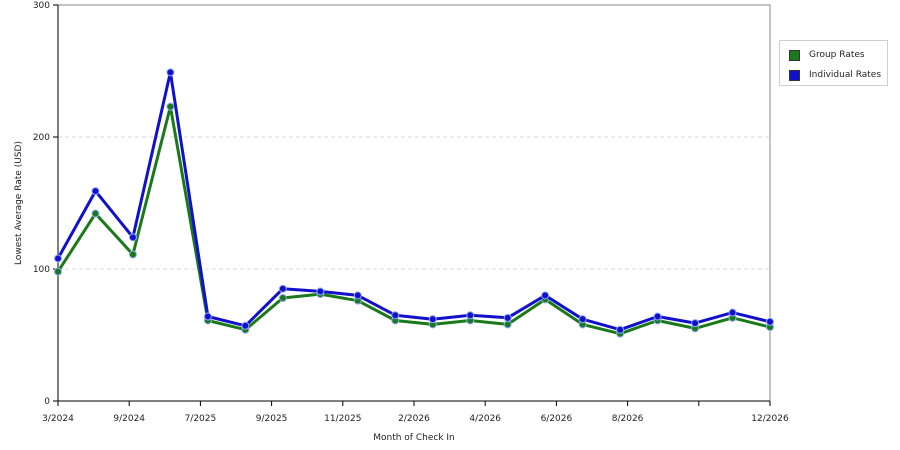 The width and height of the screenshot is (900, 450). I want to click on y-tick-label: 0, so click(47, 402).